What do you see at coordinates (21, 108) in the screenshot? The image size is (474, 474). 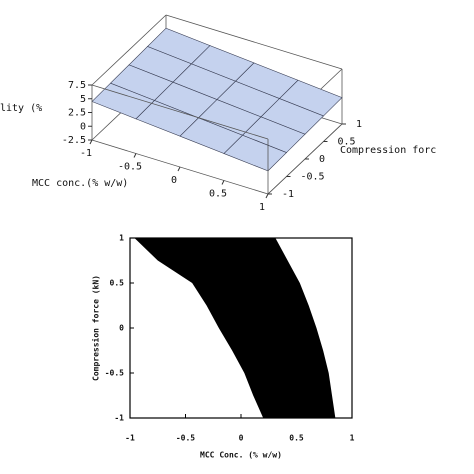 I see `z-axis-label: lity (%` at bounding box center [21, 108].